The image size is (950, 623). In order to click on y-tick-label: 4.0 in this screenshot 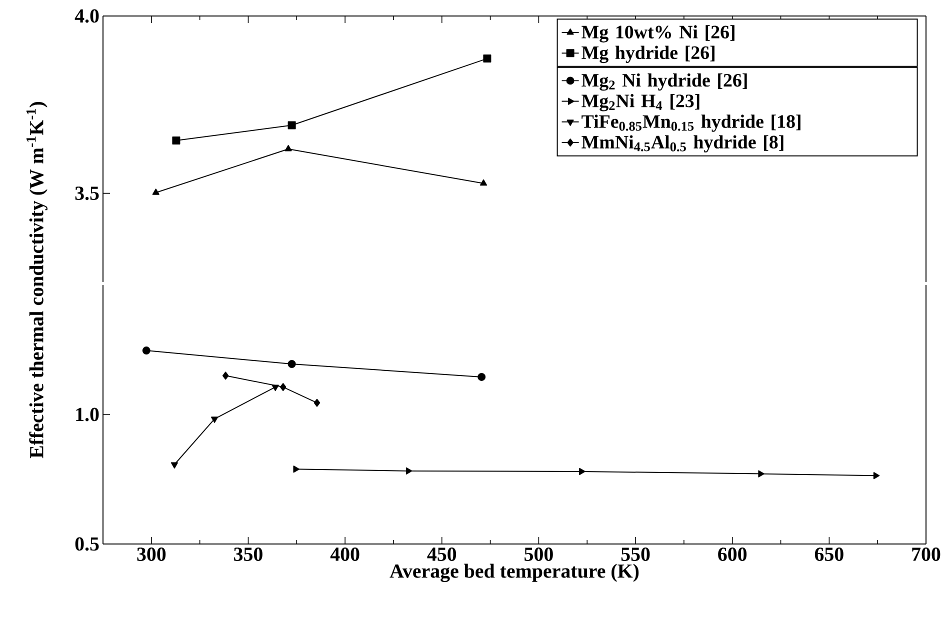, I will do `click(86, 16)`.